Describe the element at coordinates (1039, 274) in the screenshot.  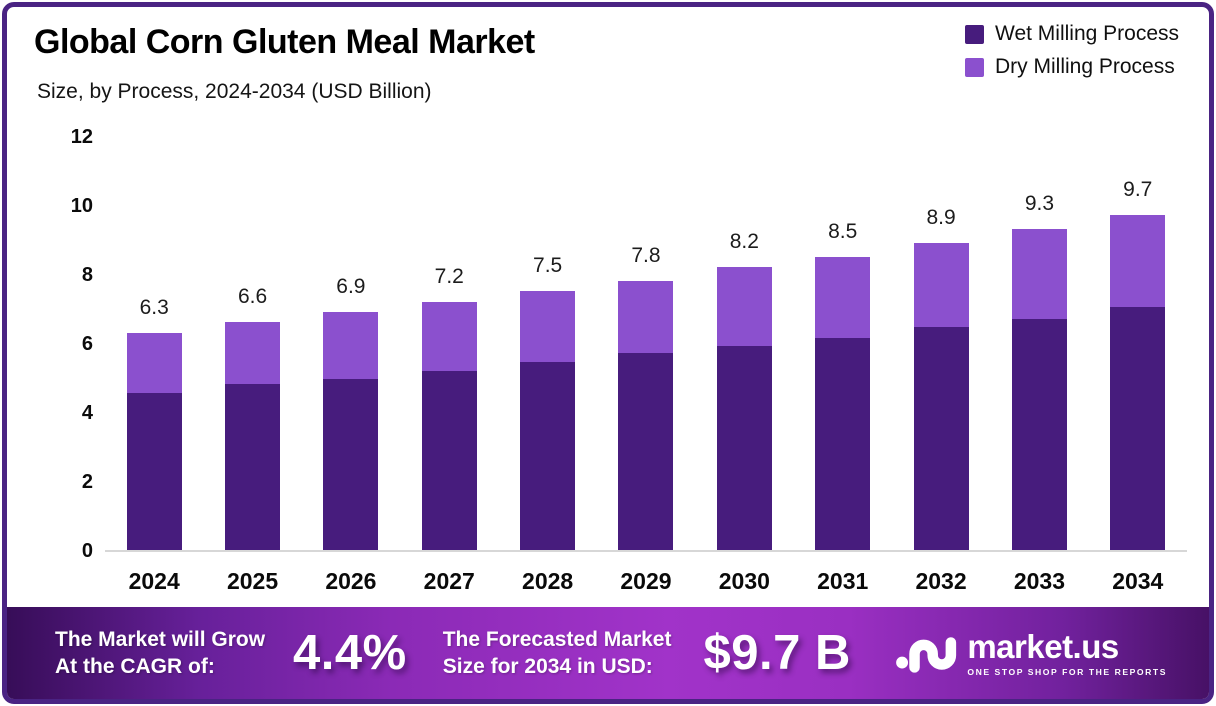
I see `bar-2033-dry-segment` at that location.